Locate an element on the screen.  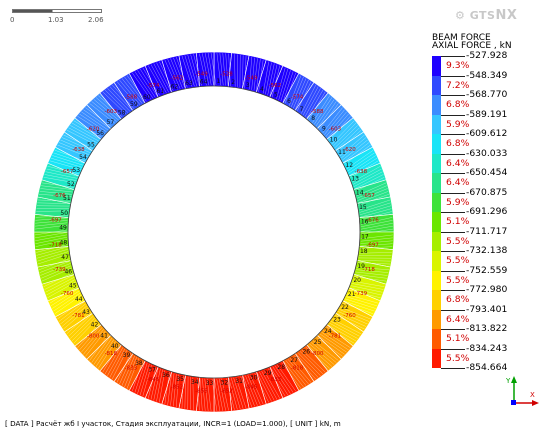
ring-force-value: -588 is located at coordinates (317, 112).